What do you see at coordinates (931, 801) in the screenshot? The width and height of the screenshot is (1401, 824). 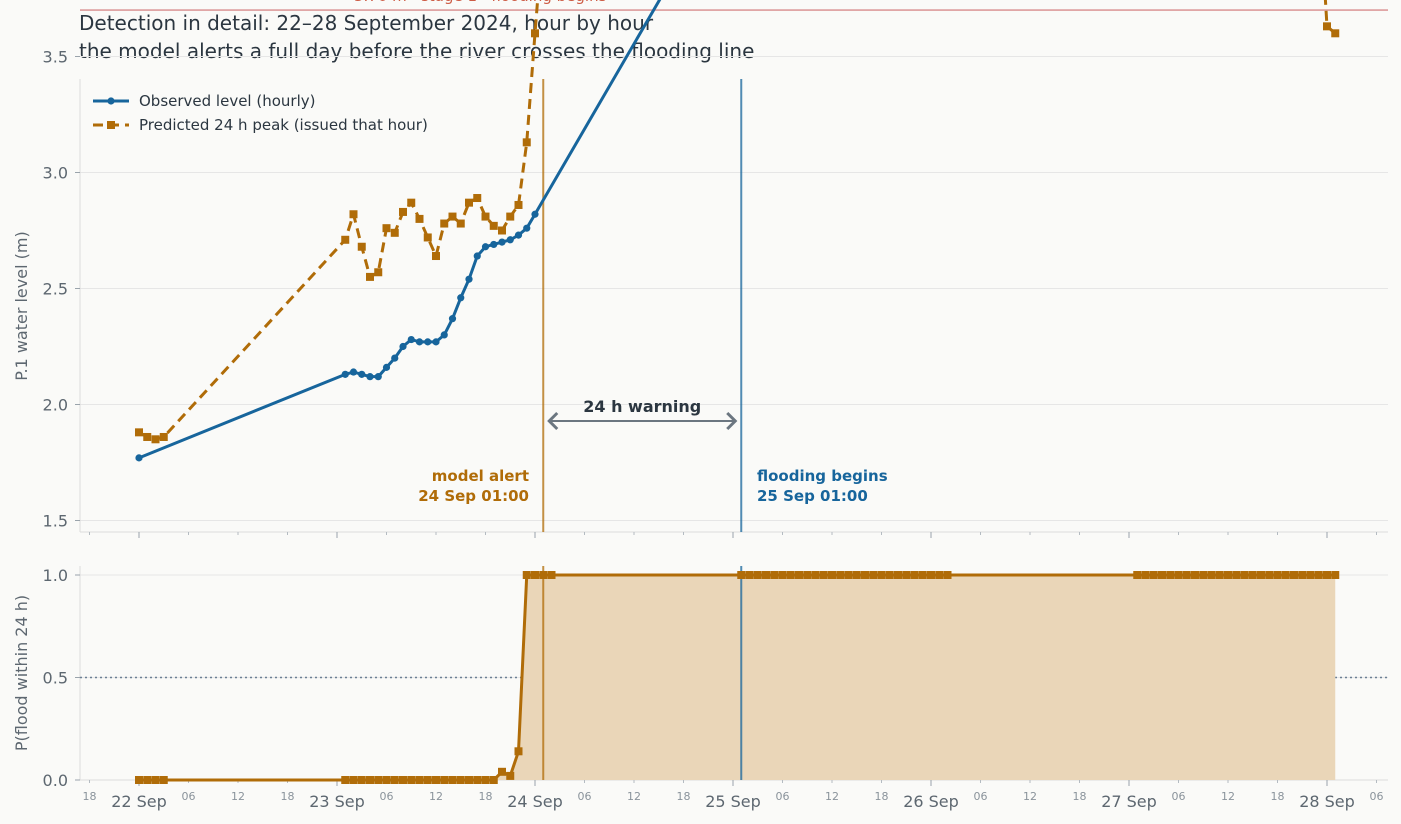 I see `x-major-tick-label: 26 Sep` at bounding box center [931, 801].